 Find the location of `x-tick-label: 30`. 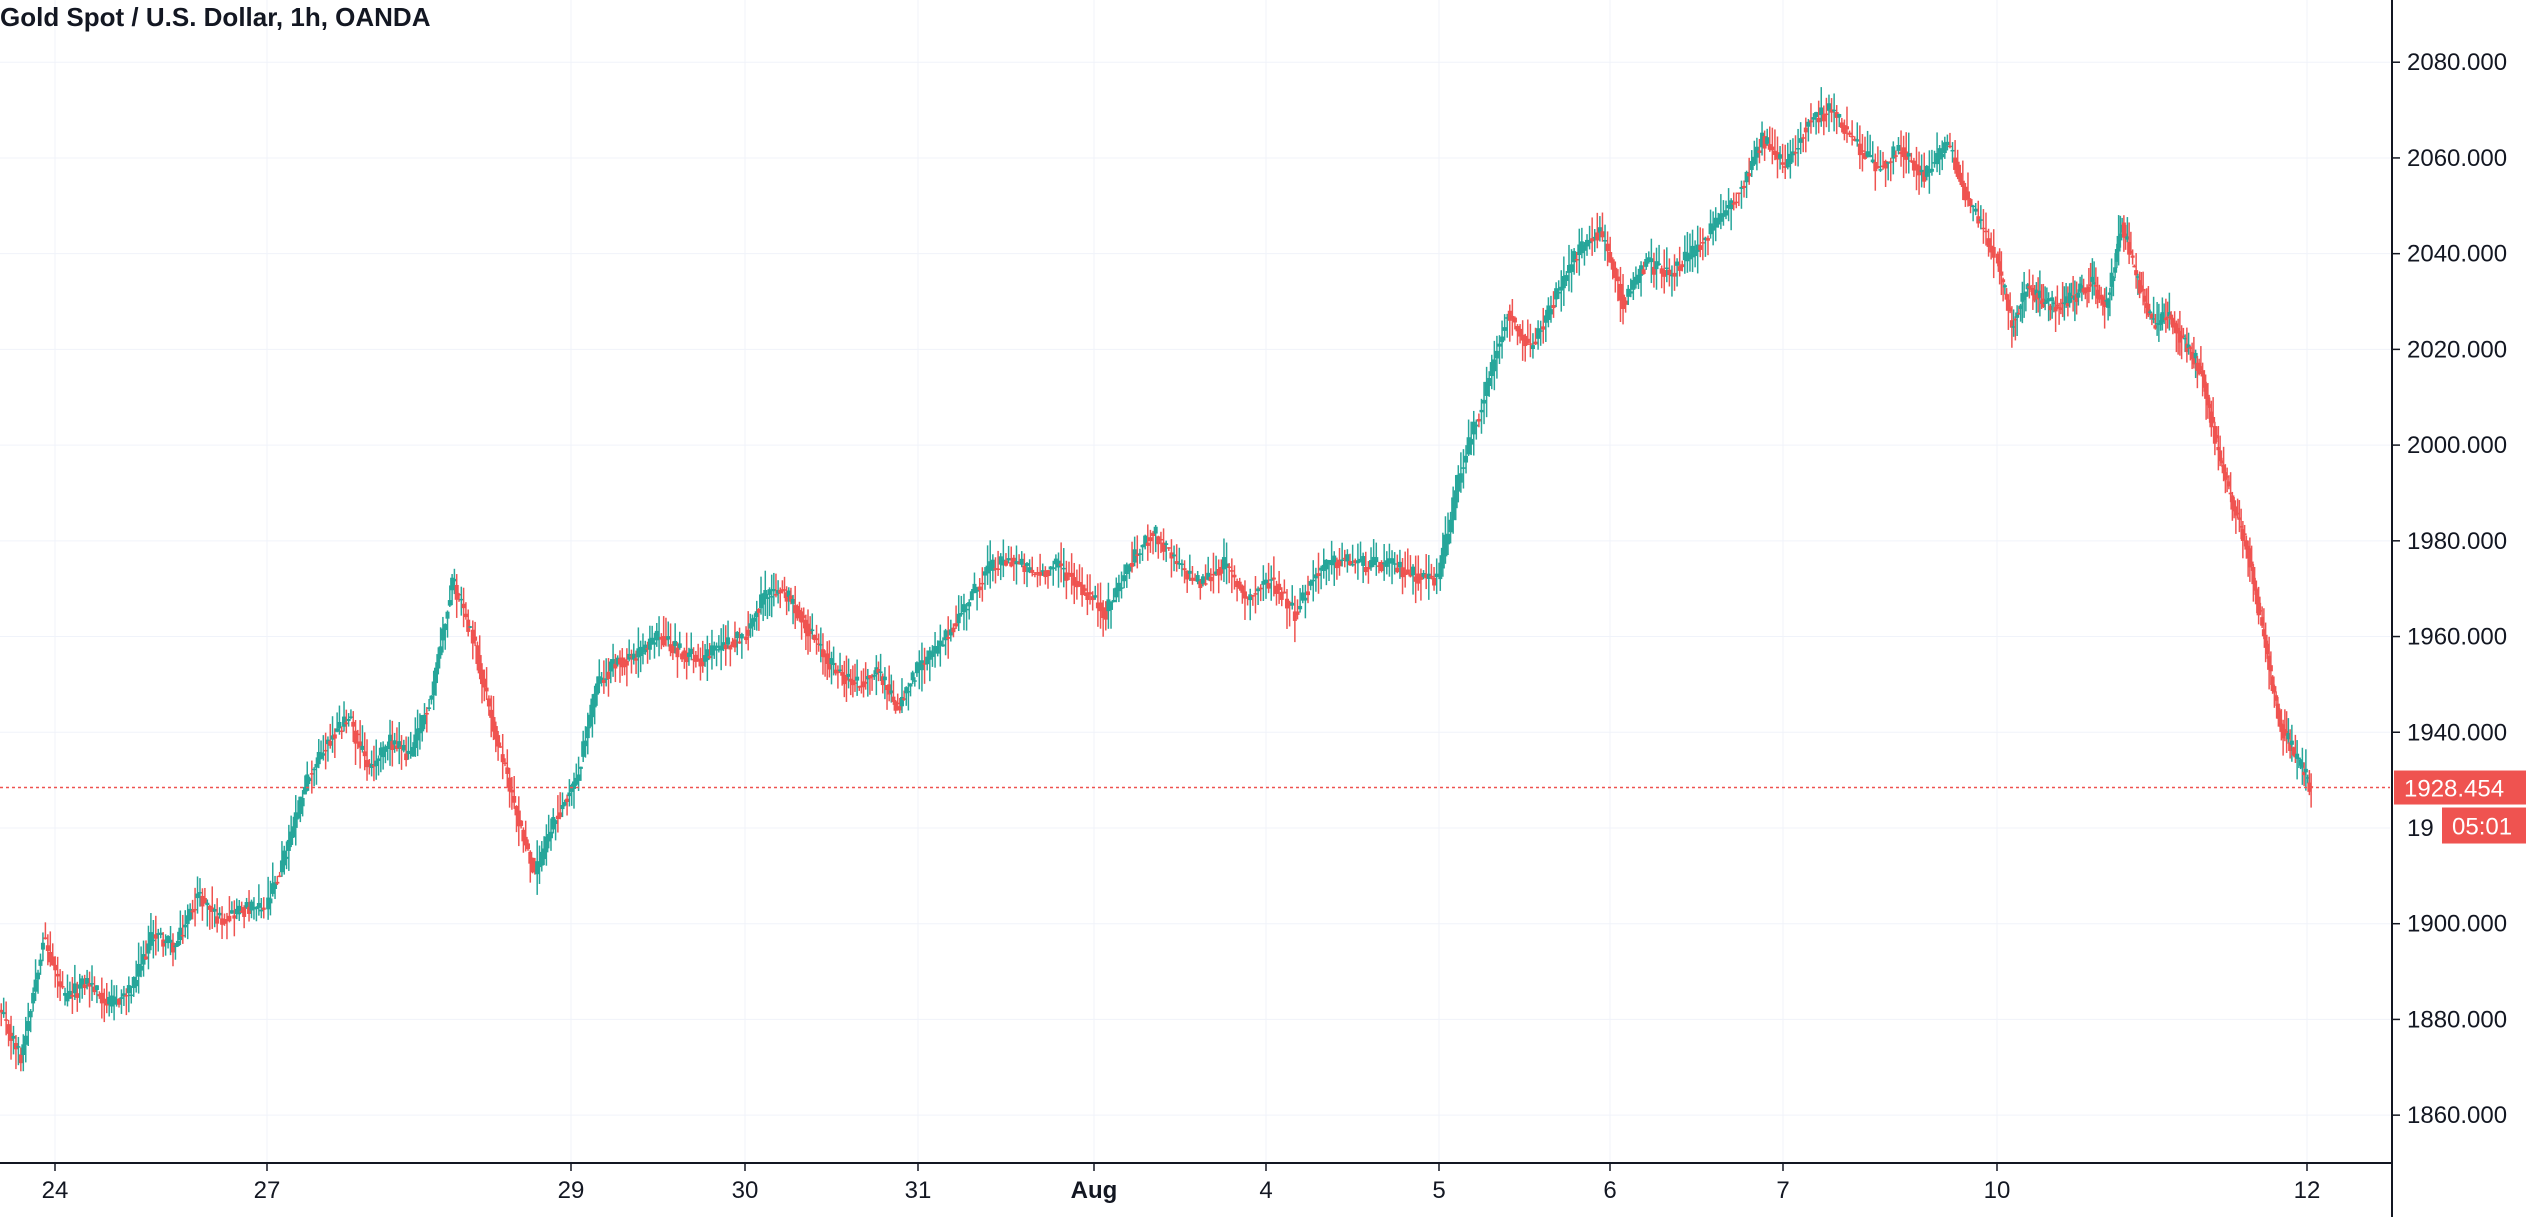

x-tick-label: 30 is located at coordinates (745, 1190).